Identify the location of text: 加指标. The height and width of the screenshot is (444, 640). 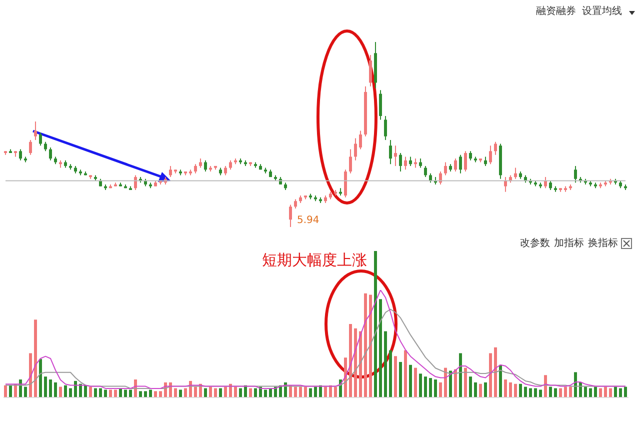
(569, 244).